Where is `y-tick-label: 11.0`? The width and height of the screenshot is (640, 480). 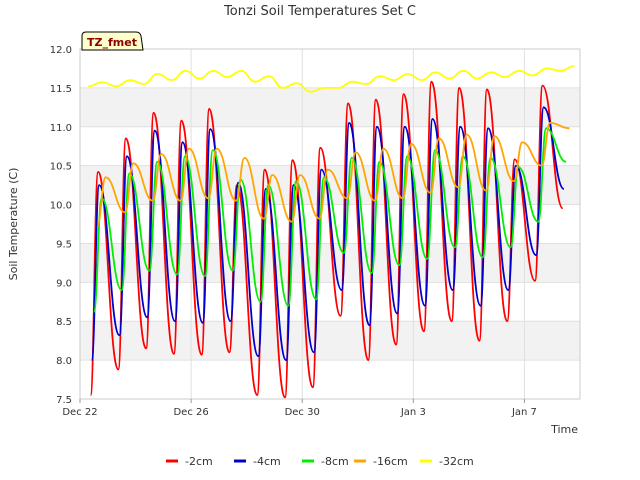
y-tick-label: 11.0 is located at coordinates (61, 128).